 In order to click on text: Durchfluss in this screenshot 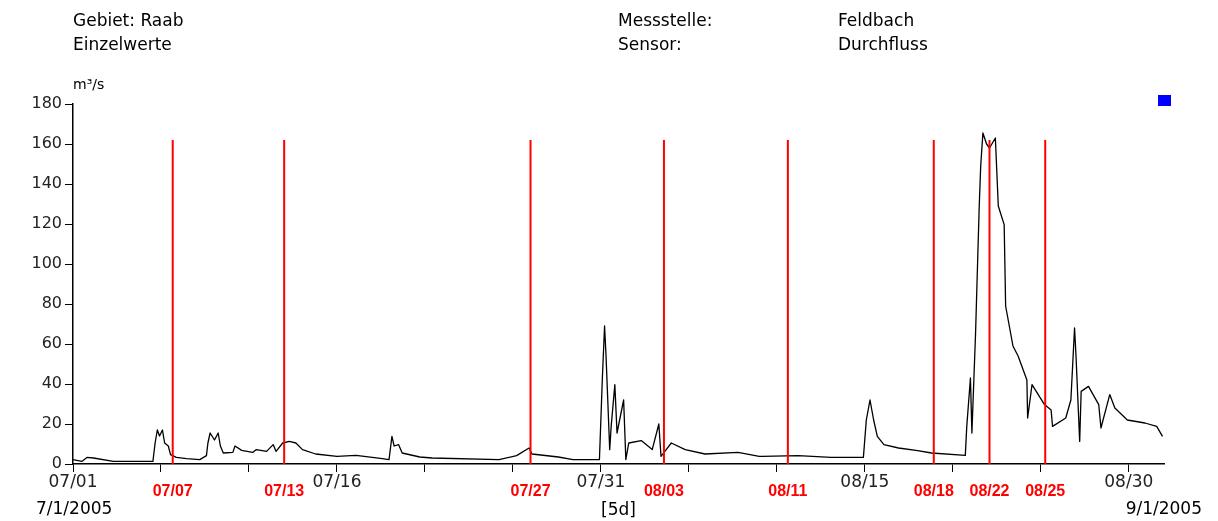, I will do `click(883, 44)`.